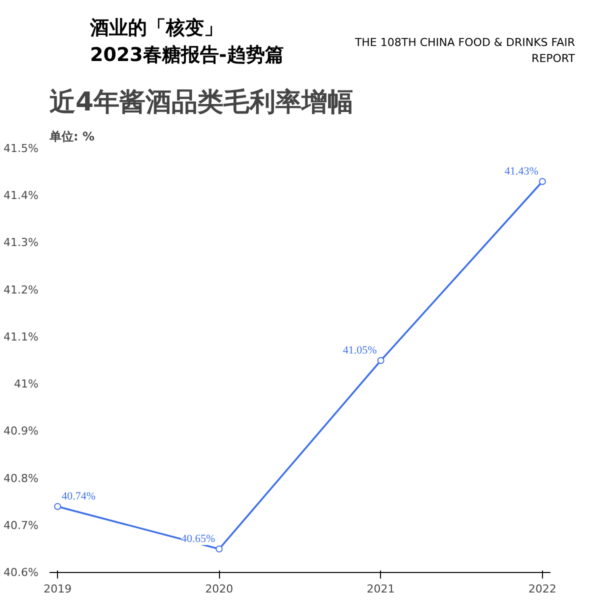 This screenshot has width=600, height=600. Describe the element at coordinates (79, 496) in the screenshot. I see `data-label: 40.74%` at that location.